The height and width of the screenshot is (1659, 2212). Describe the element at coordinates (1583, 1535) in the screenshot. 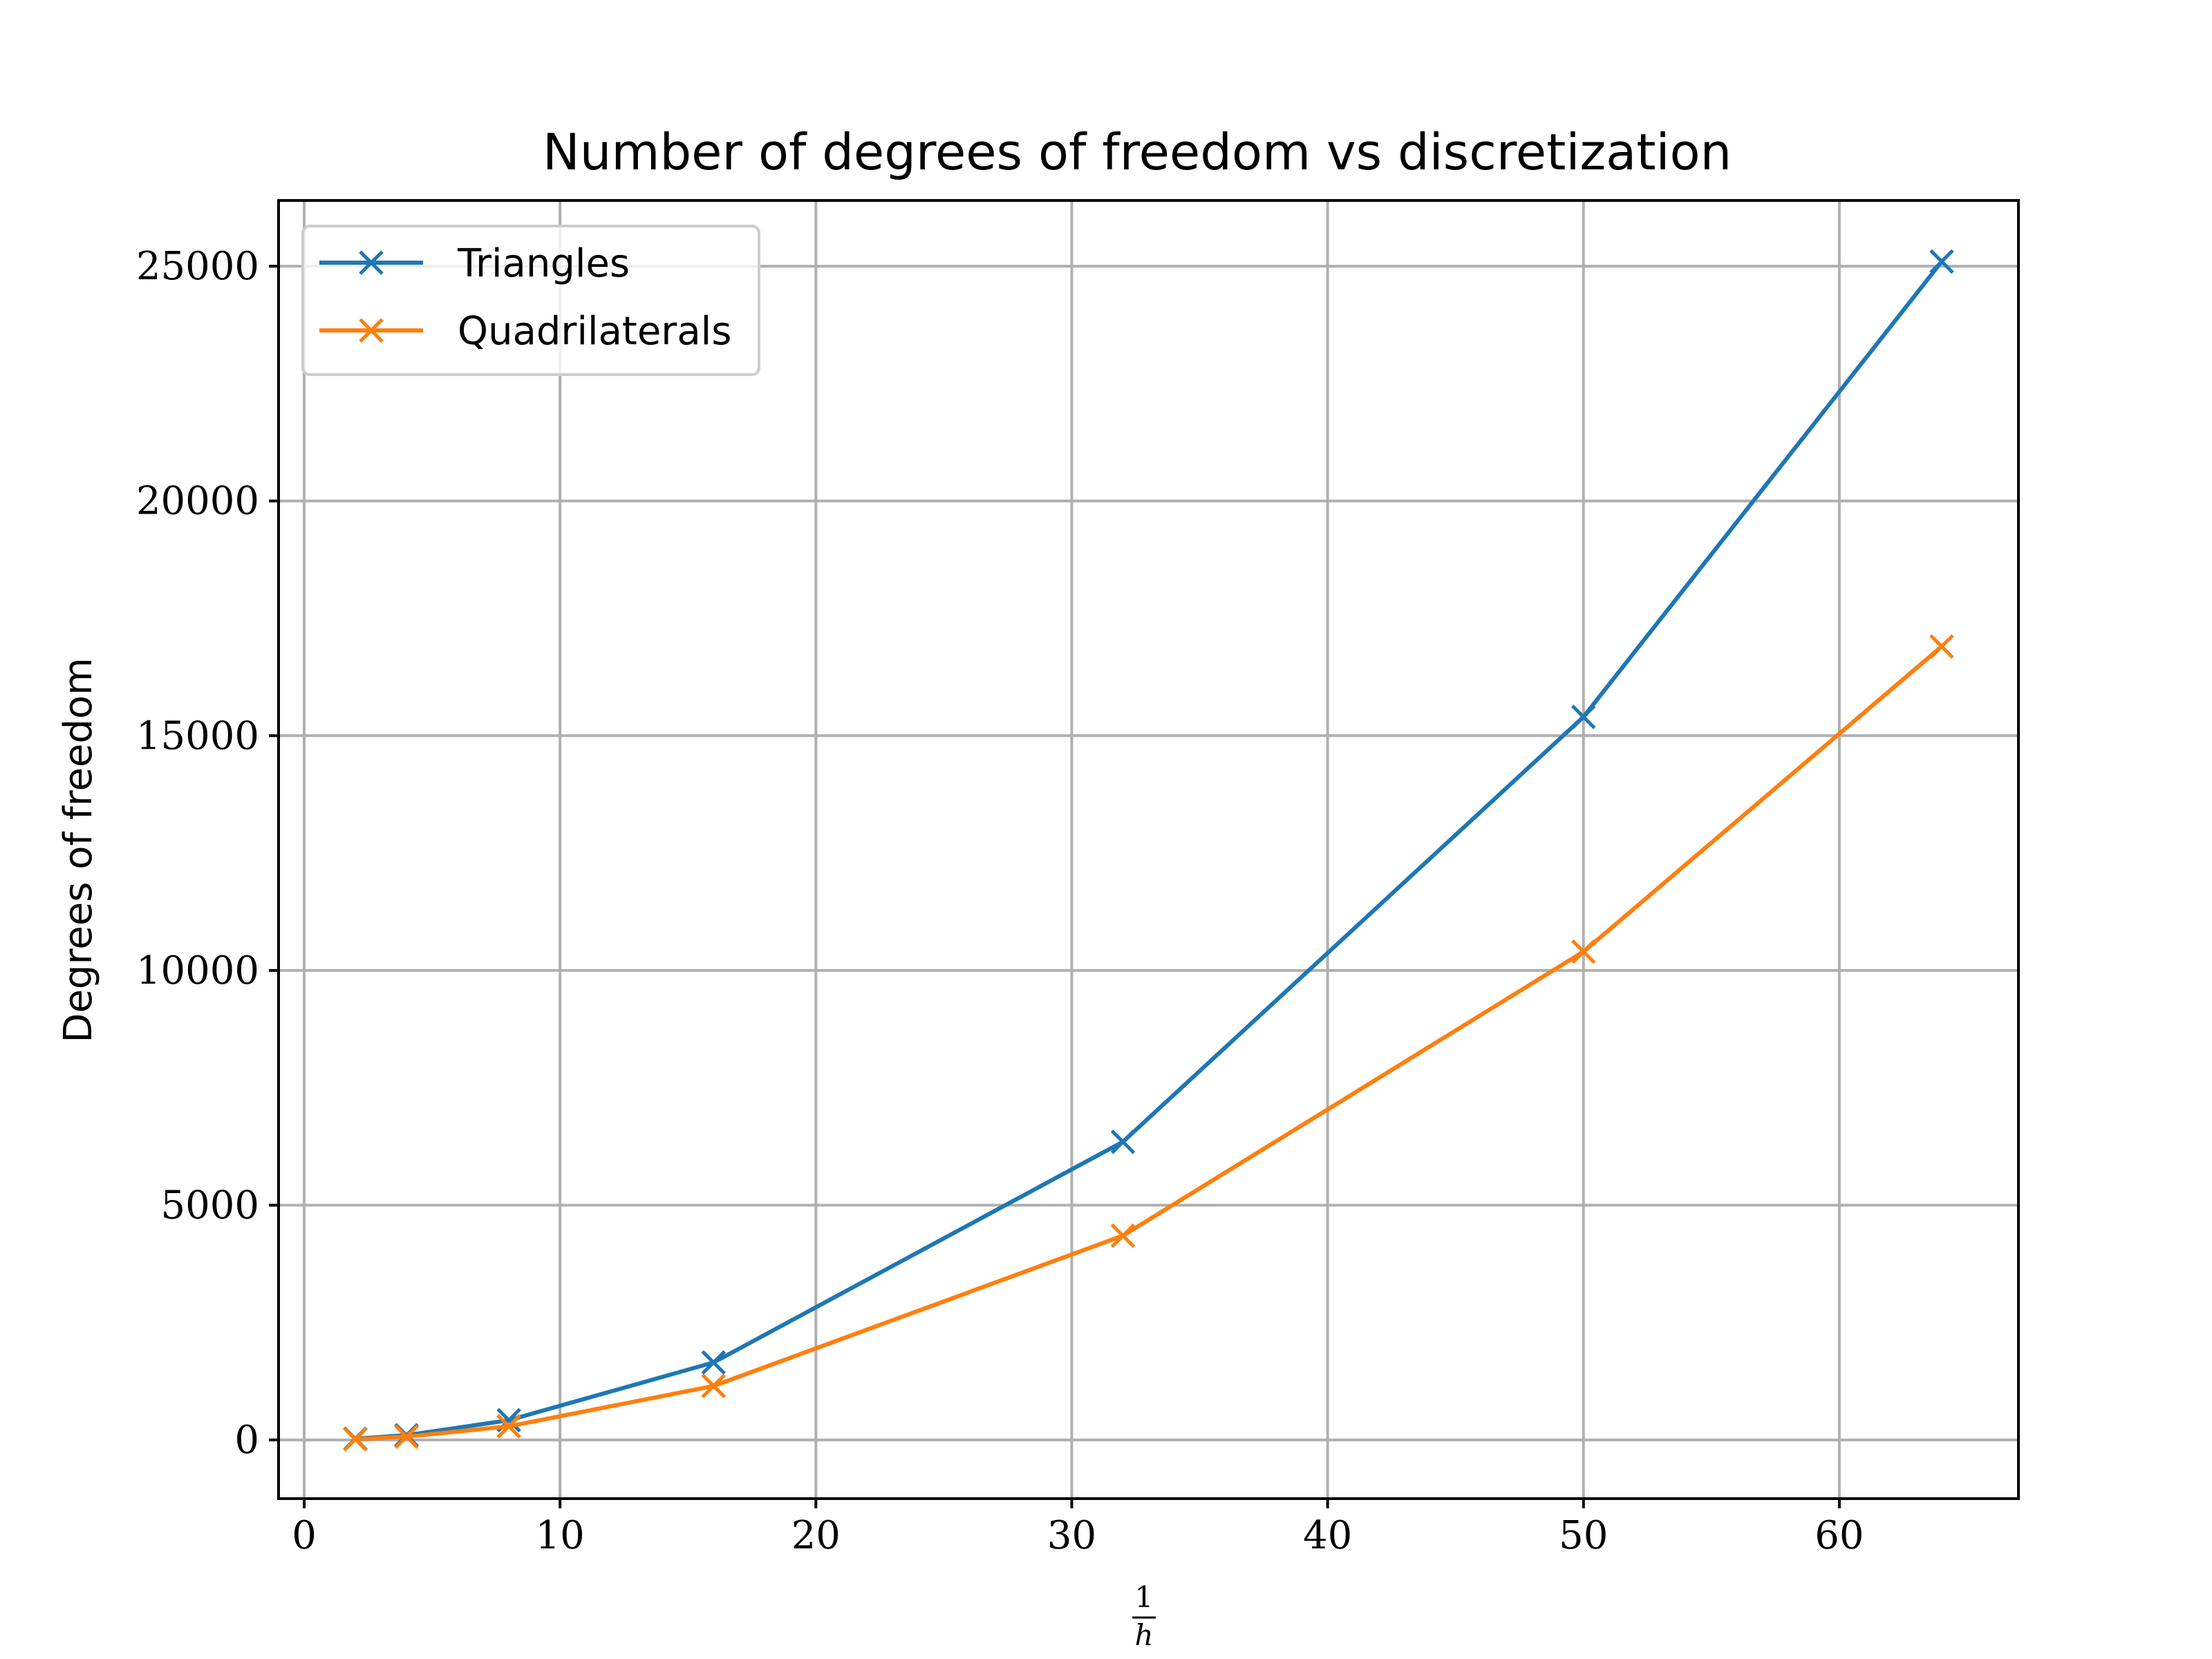

I see `x-tick-label: 50` at that location.